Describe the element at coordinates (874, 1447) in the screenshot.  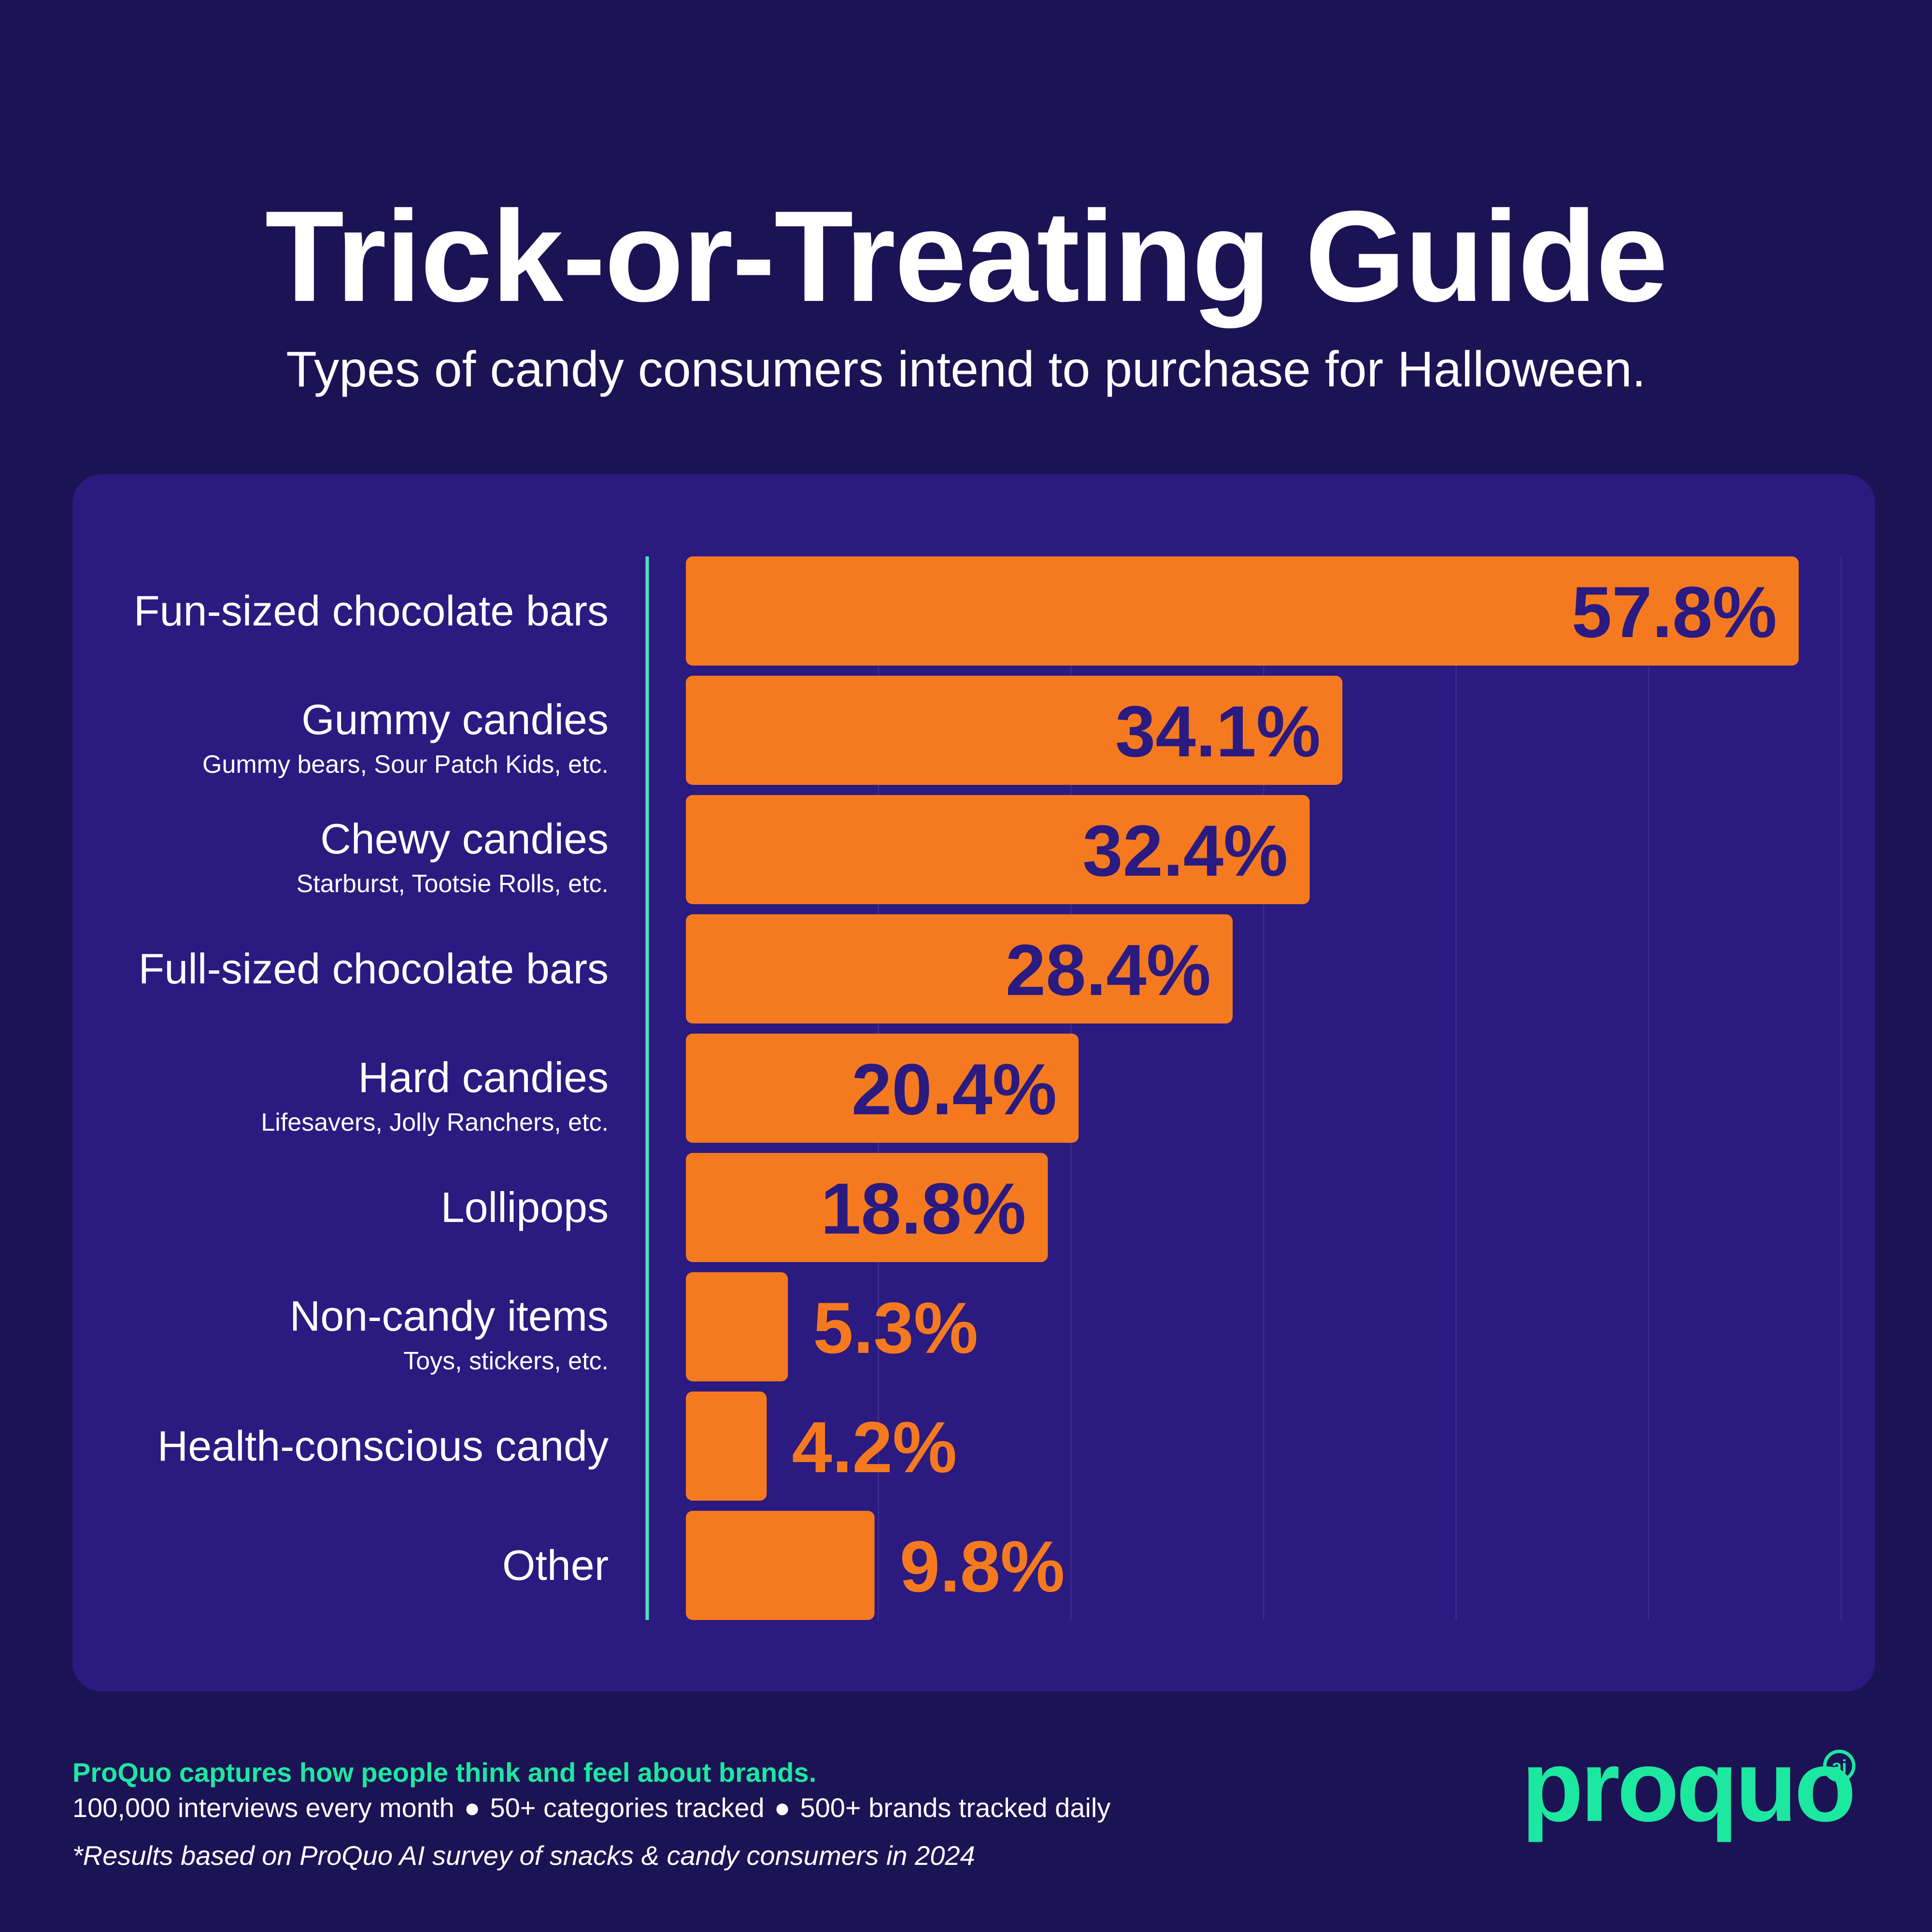
I see `bar-value-label: 4.2%` at that location.